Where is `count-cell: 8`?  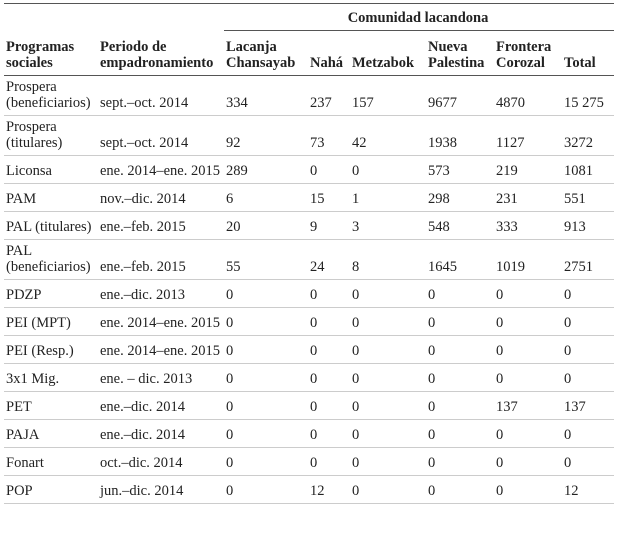 count-cell: 8 is located at coordinates (388, 259).